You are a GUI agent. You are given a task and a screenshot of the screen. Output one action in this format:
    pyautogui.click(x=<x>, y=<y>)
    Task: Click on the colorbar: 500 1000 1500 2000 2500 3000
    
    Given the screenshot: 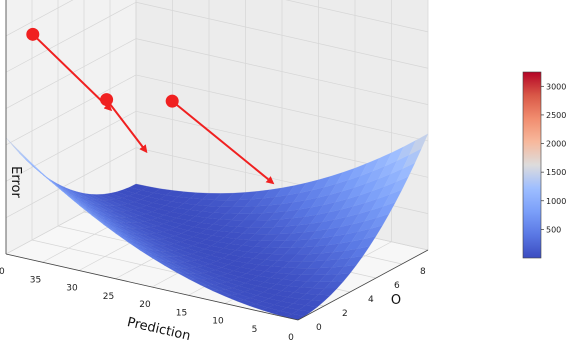 What is the action you would take?
    pyautogui.click(x=544, y=165)
    